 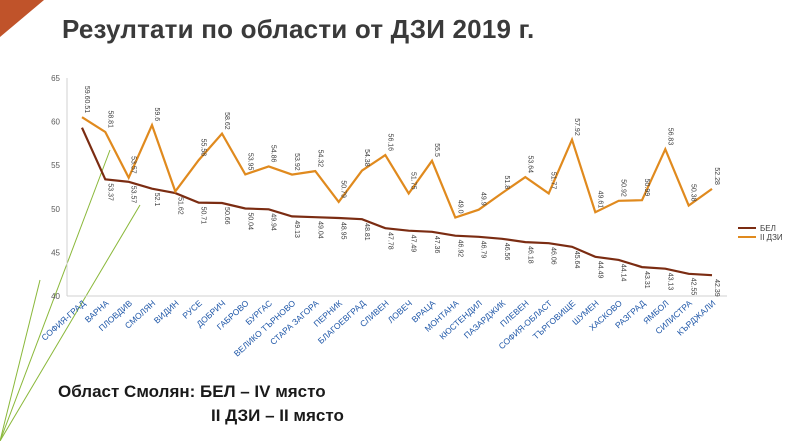 I want to click on data-label: 50.79, so click(x=343, y=189).